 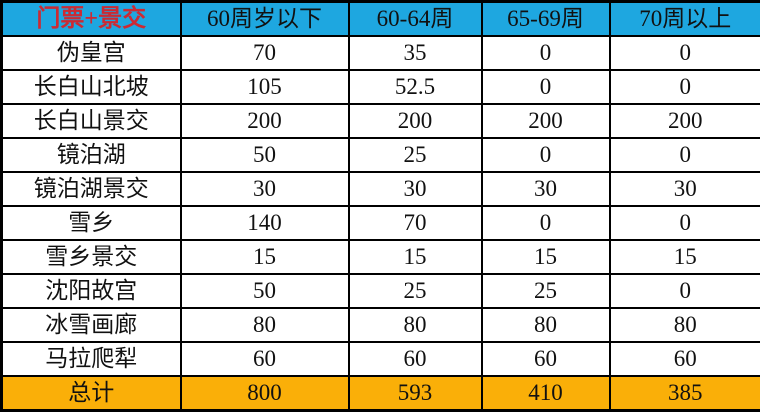 I want to click on value-cell: 105, so click(x=265, y=87).